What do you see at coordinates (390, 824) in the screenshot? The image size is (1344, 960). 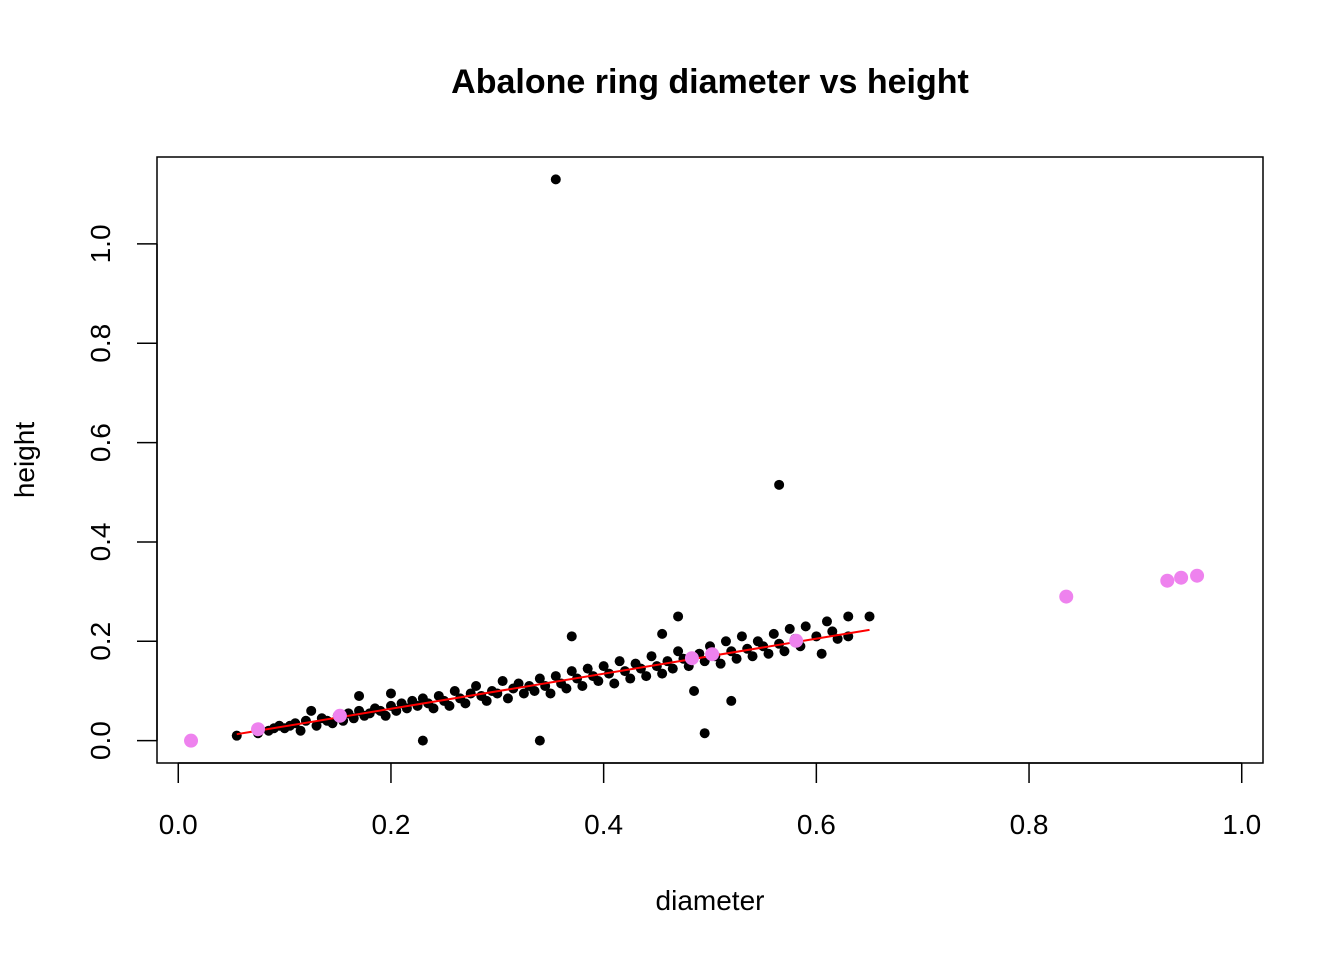 I see `x-tick-label: 0.2` at bounding box center [390, 824].